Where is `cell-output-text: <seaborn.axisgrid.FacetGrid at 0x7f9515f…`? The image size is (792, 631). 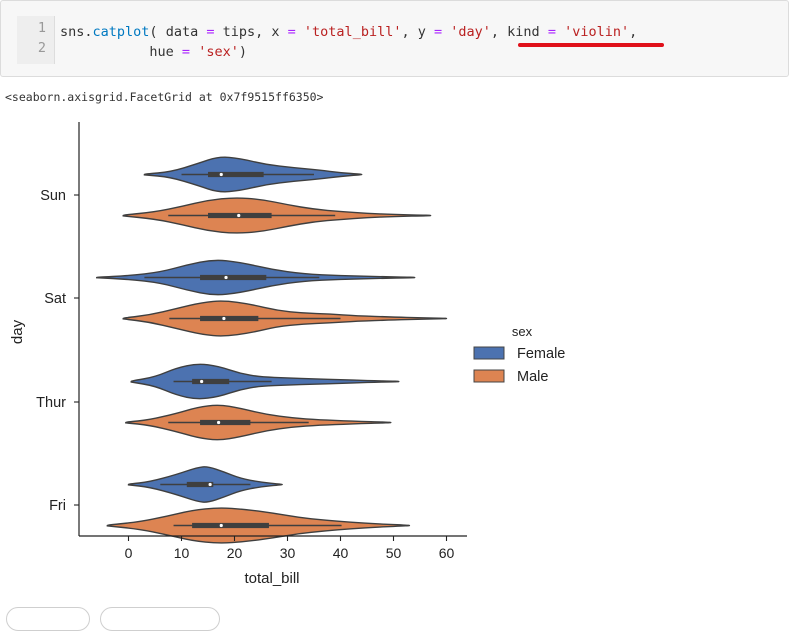
cell-output-text: <seaborn.axisgrid.FacetGrid at 0x7f9515f… is located at coordinates (164, 97).